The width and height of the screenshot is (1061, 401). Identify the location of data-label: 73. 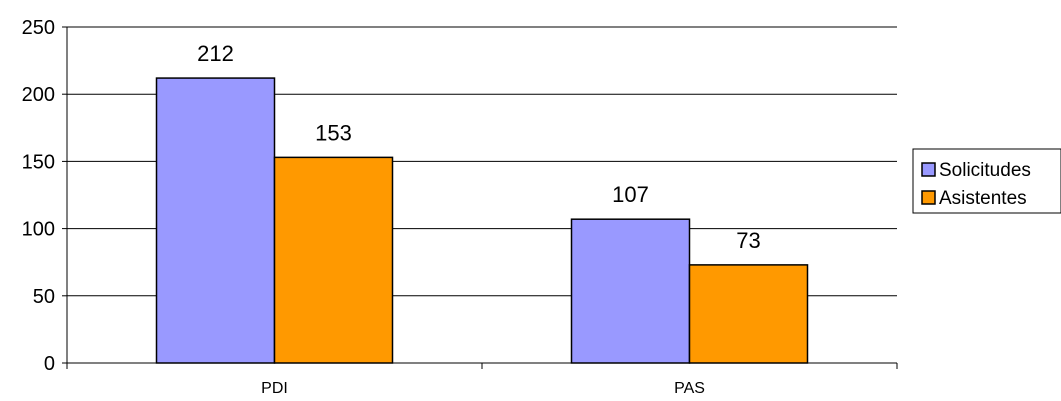
(748, 240).